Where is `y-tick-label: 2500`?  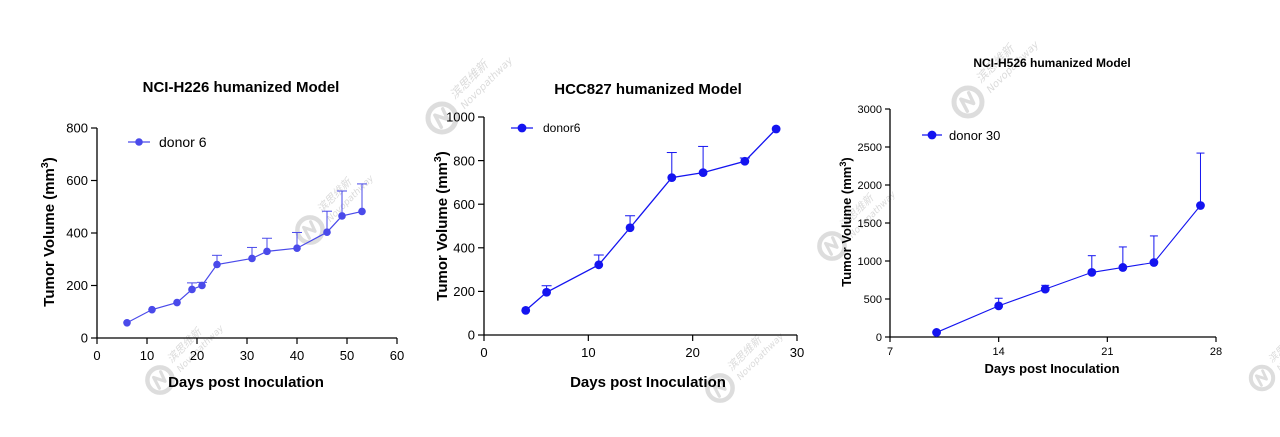 y-tick-label: 2500 is located at coordinates (870, 148).